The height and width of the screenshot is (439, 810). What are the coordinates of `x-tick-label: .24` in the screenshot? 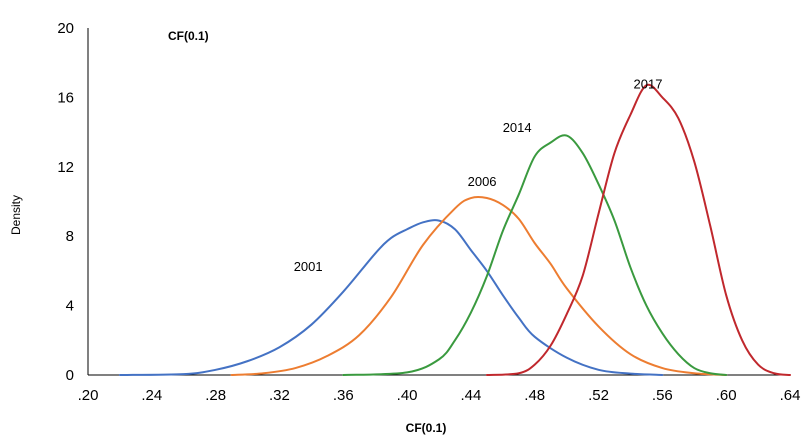 It's located at (151, 395).